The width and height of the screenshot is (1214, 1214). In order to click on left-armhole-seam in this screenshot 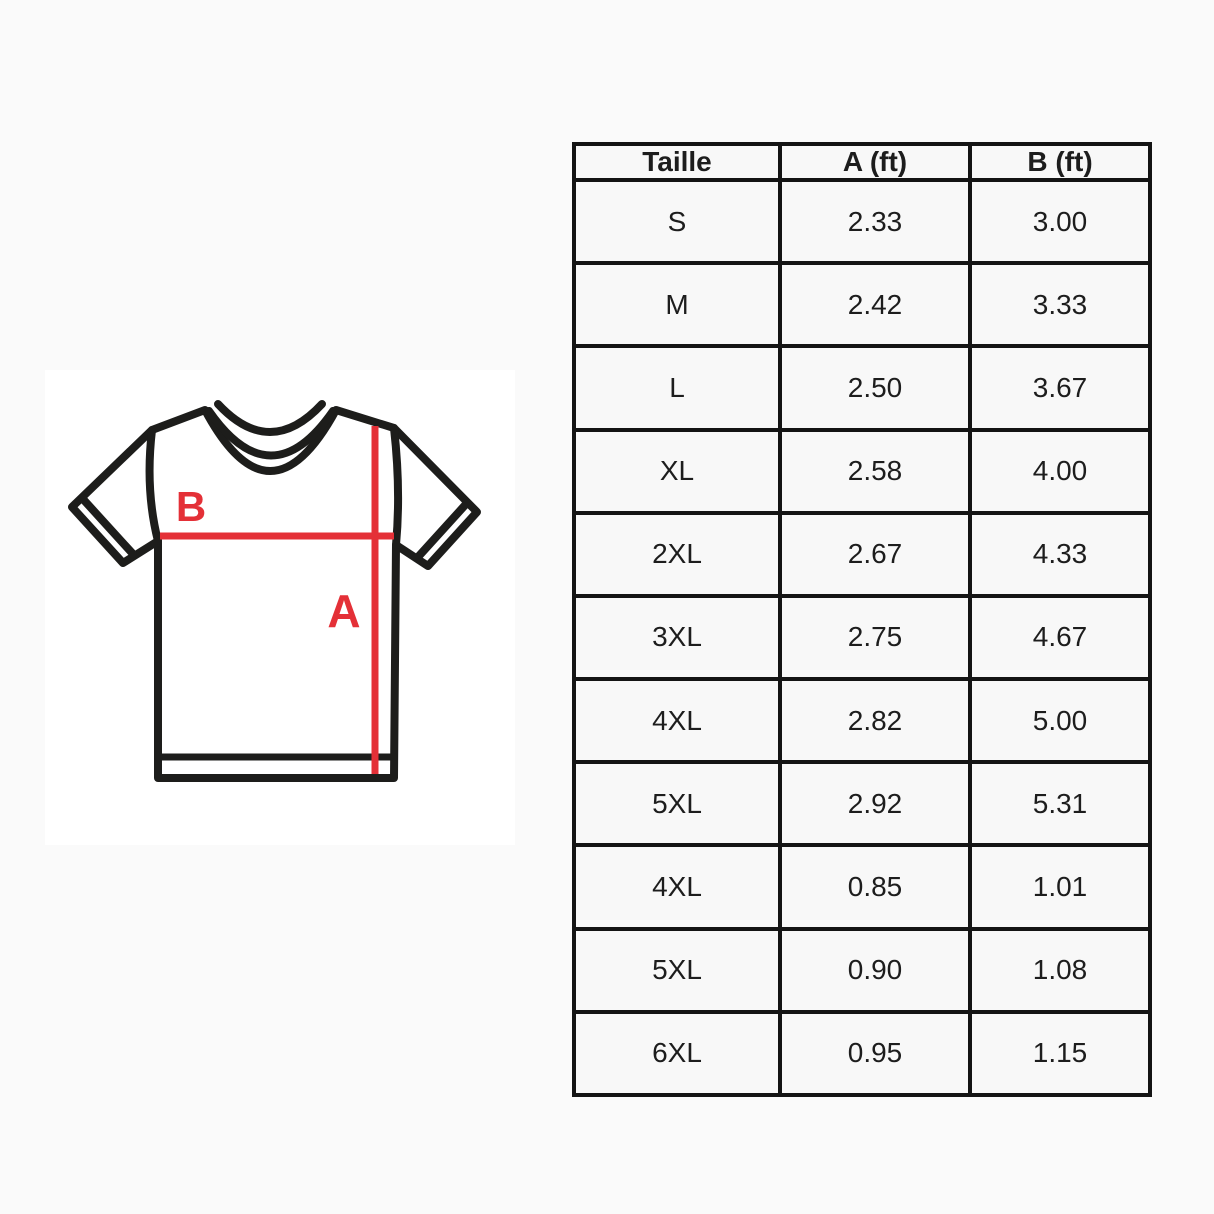, I will do `click(153, 485)`.